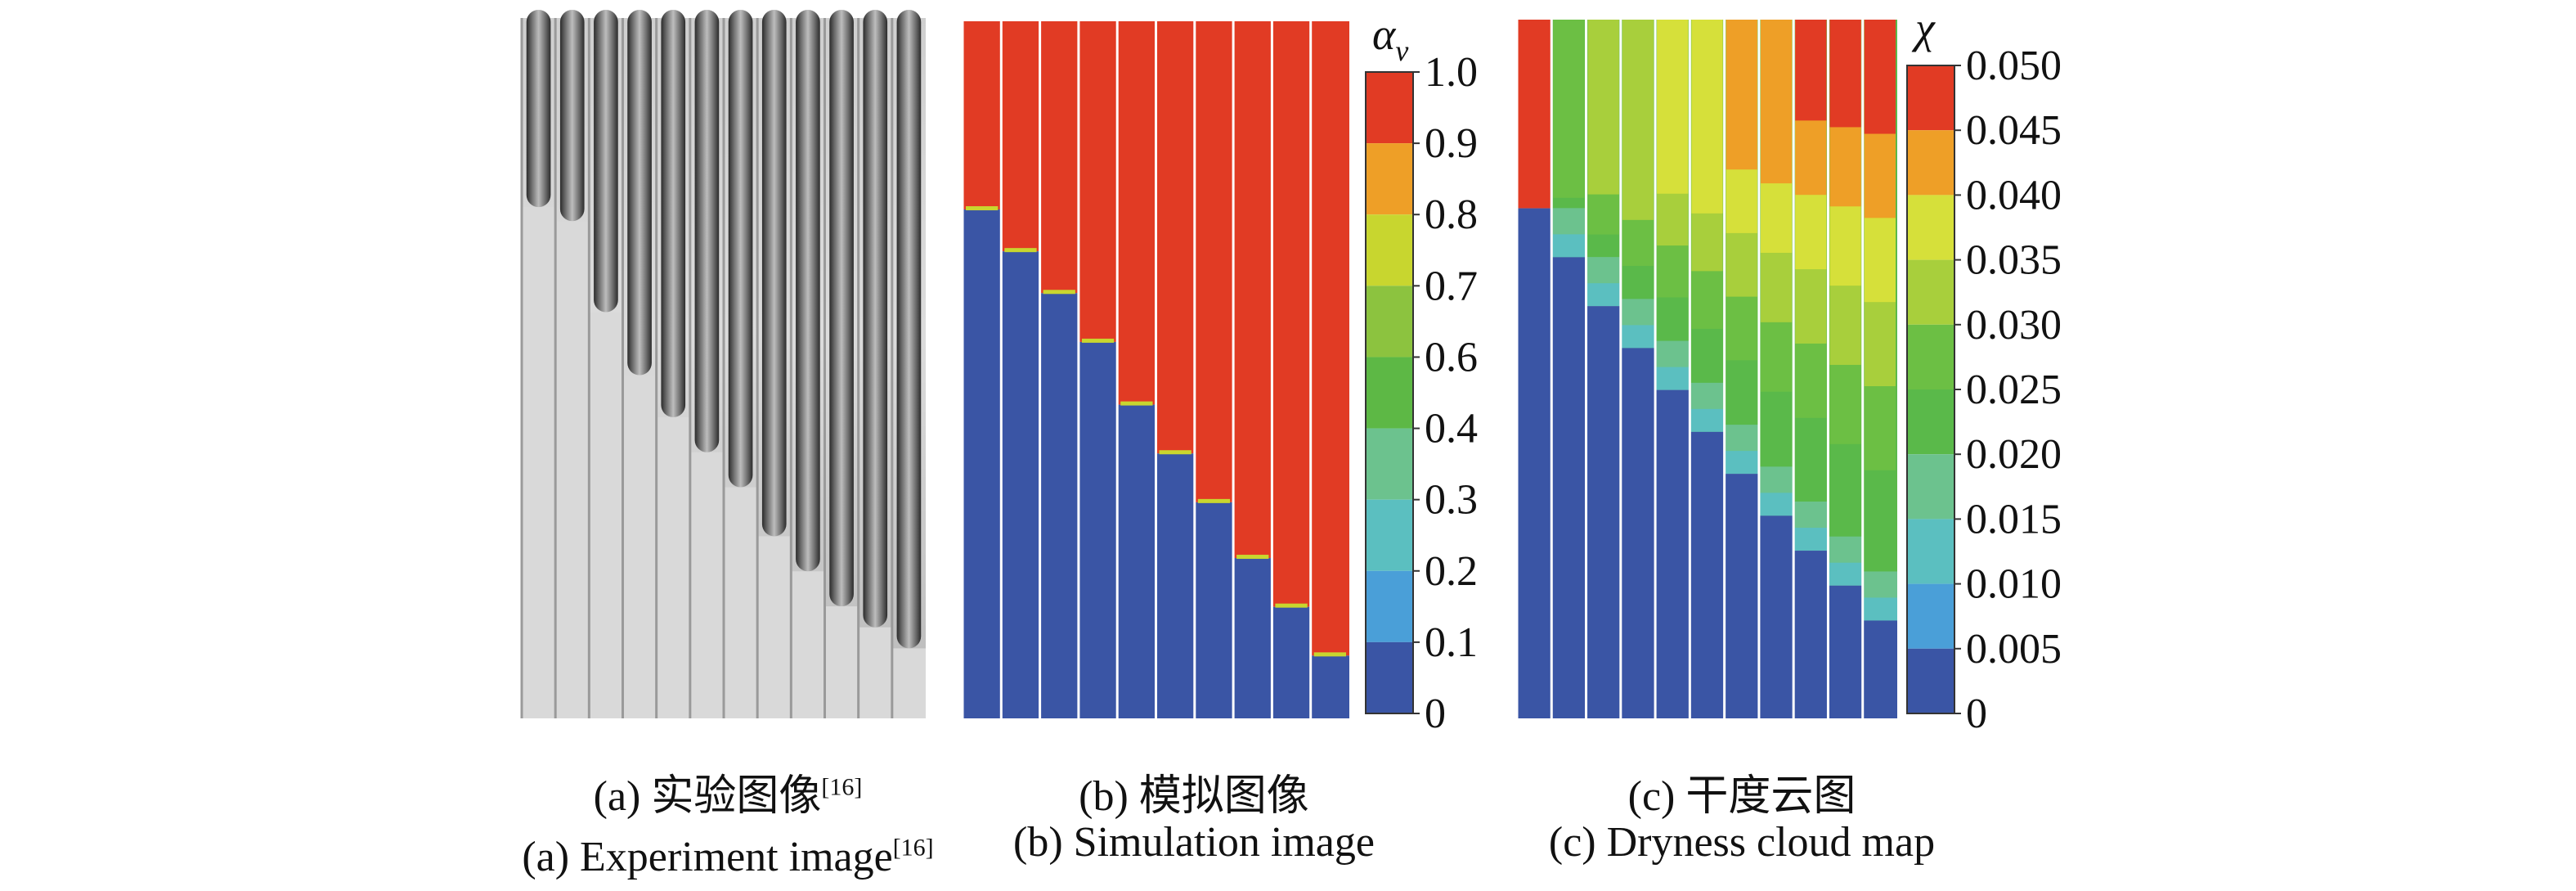 The image size is (2576, 891). What do you see at coordinates (2014, 326) in the screenshot?
I see `colorbar-tick-label: 0.030` at bounding box center [2014, 326].